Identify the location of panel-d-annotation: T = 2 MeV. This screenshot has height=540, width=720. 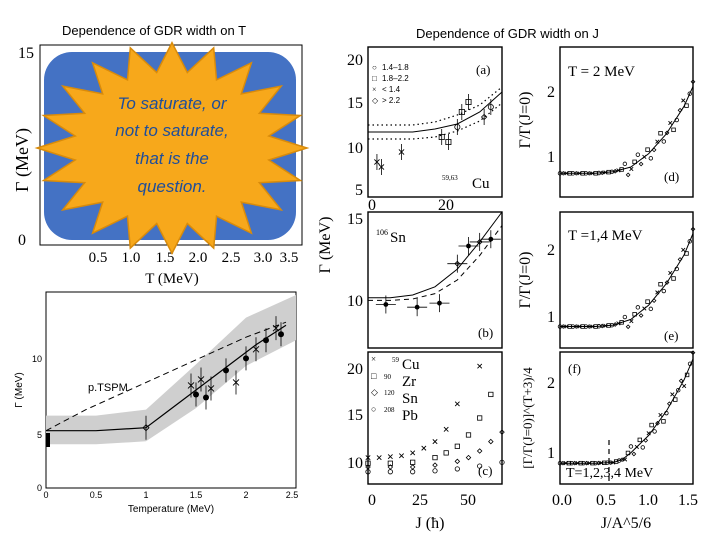
(601, 72).